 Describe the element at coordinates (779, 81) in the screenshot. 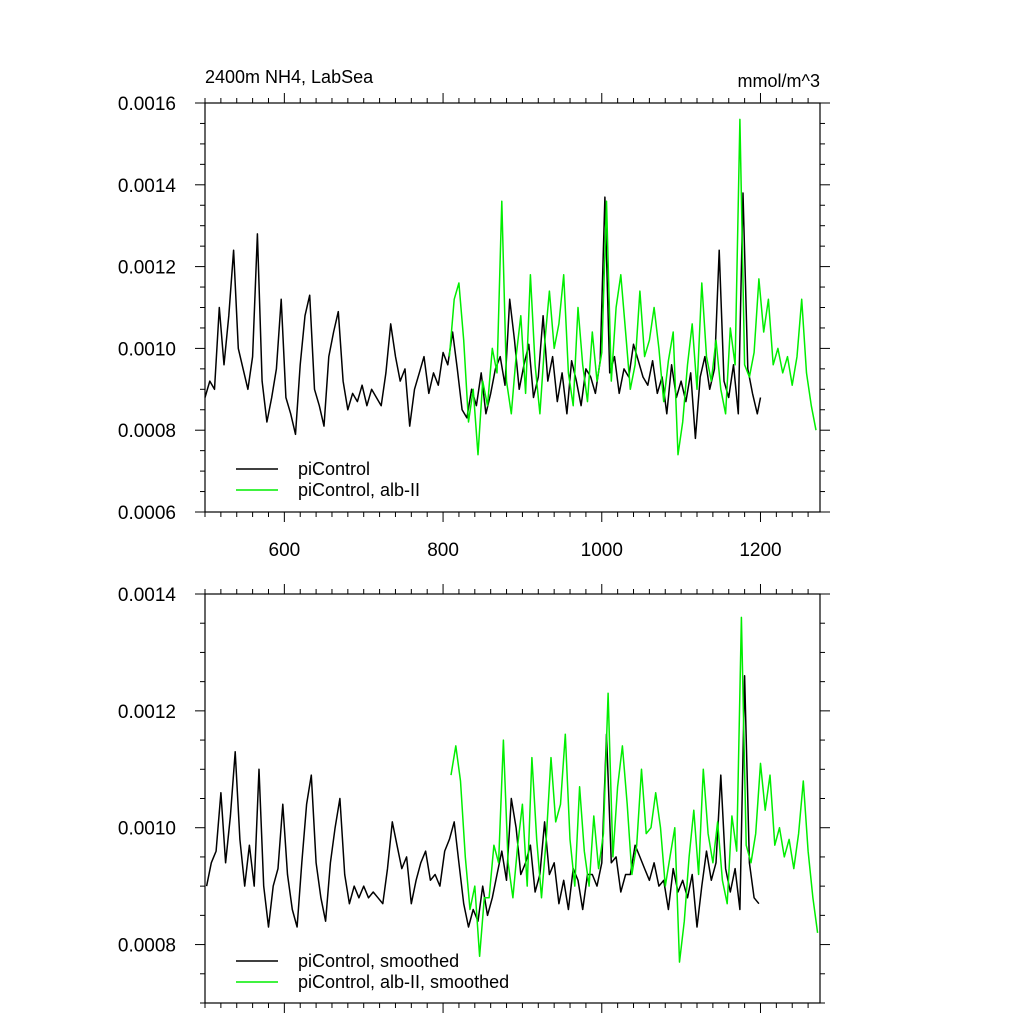

I see `units-label: mmol/m^3` at that location.